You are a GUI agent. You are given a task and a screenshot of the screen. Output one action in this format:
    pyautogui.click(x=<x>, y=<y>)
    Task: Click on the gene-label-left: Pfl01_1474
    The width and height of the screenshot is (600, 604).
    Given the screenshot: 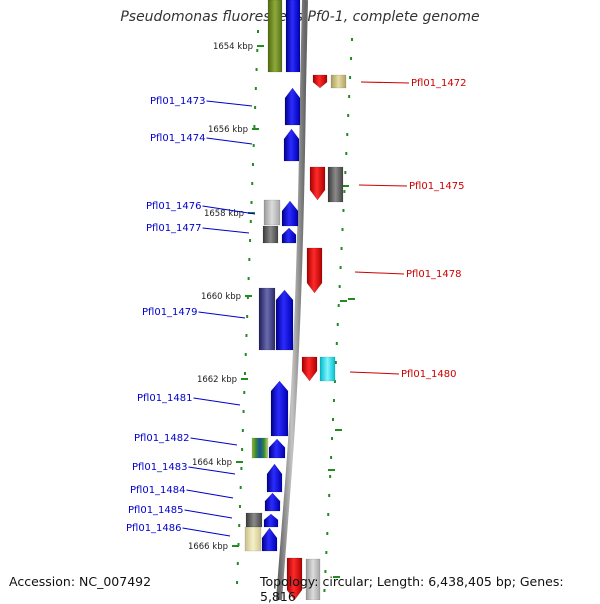 What is the action you would take?
    pyautogui.click(x=178, y=138)
    